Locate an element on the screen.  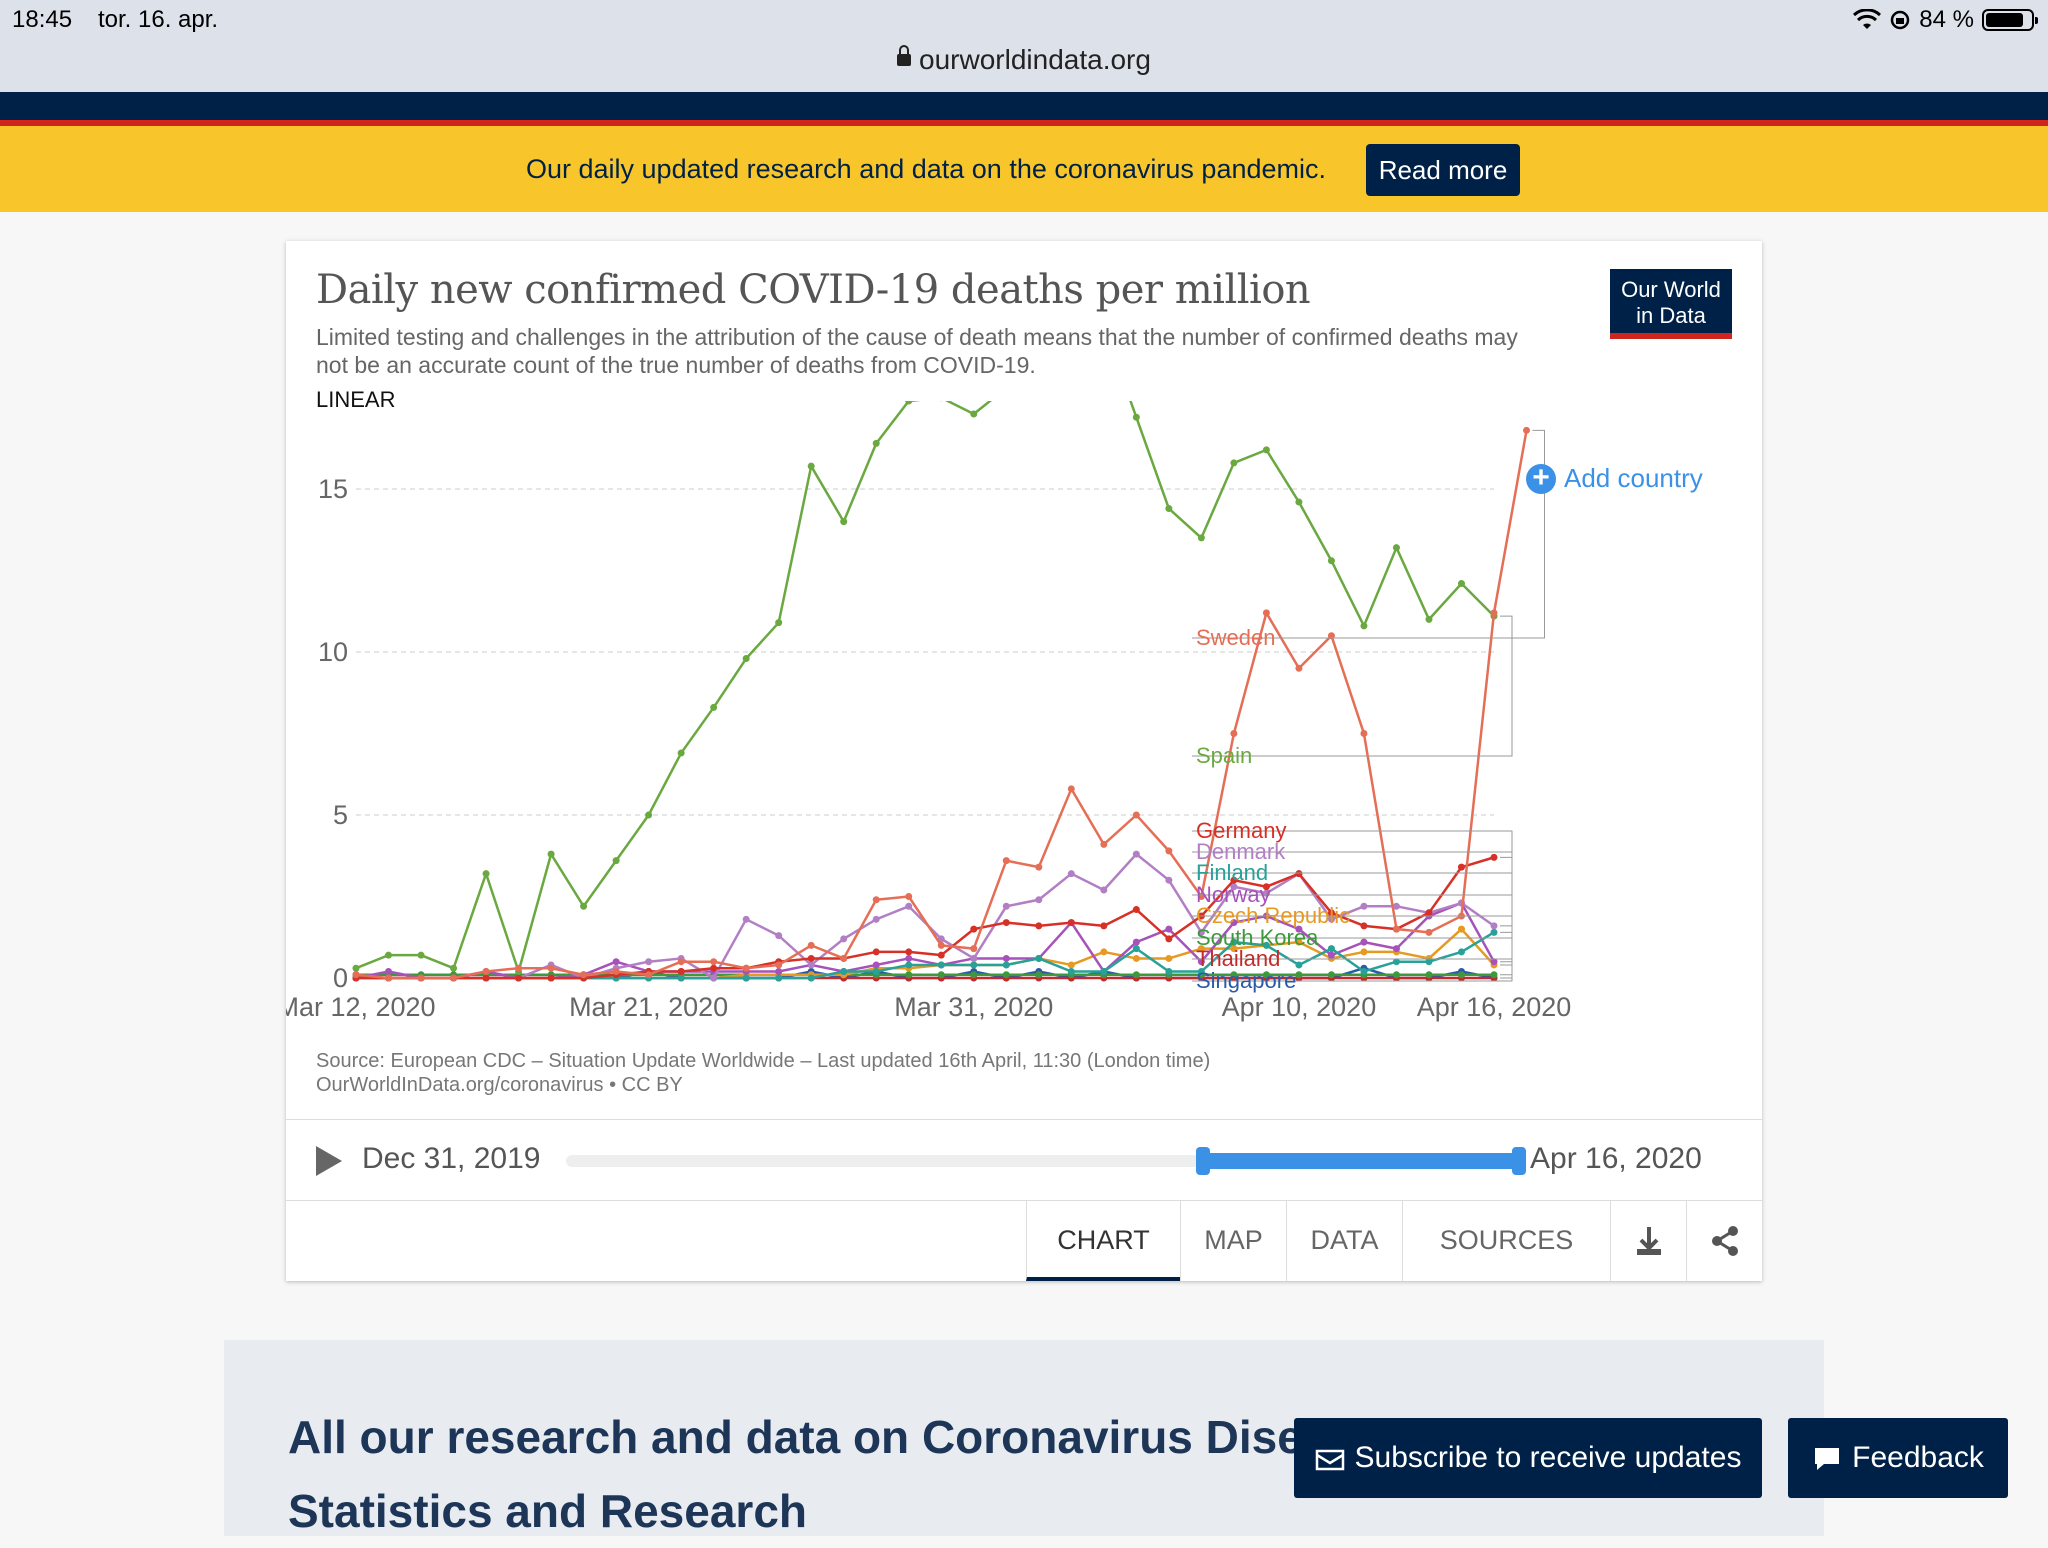
share-icon is located at coordinates (1725, 1241).